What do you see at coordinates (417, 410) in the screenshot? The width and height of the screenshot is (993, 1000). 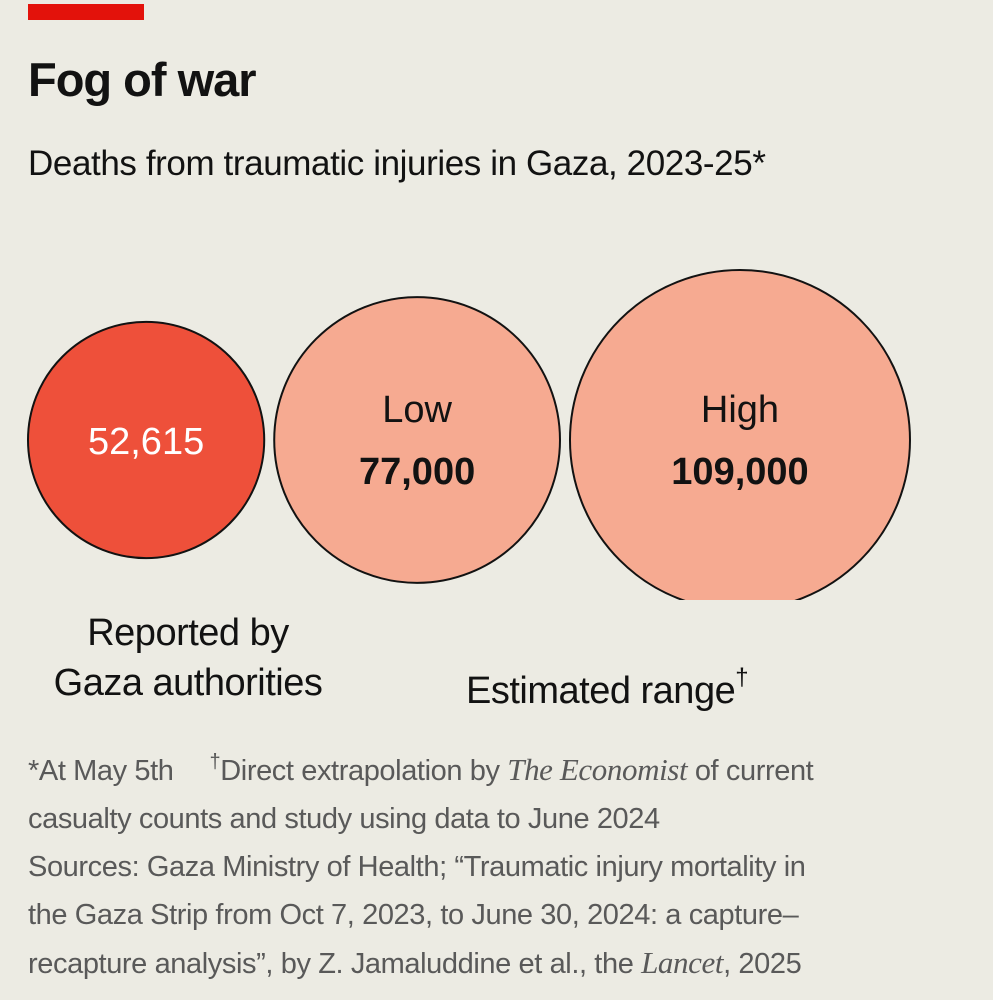 I see `bubble-label-low: Low` at bounding box center [417, 410].